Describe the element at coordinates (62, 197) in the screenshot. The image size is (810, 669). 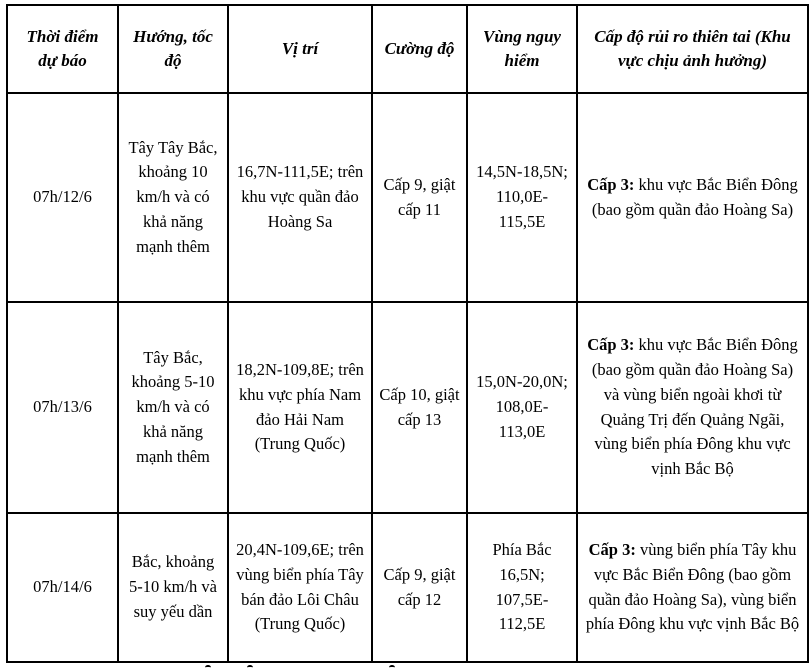
I see `cell-forecast-time: 07h/12/6` at that location.